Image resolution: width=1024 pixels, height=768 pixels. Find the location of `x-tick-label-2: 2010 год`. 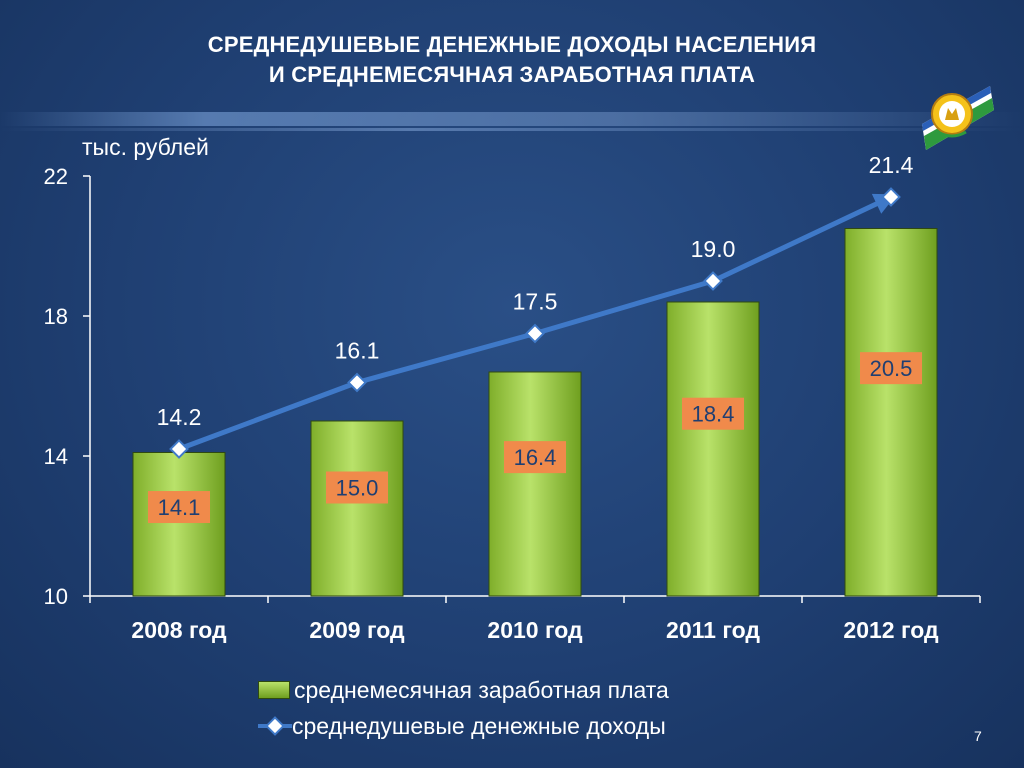

x-tick-label-2: 2010 год is located at coordinates (535, 630).